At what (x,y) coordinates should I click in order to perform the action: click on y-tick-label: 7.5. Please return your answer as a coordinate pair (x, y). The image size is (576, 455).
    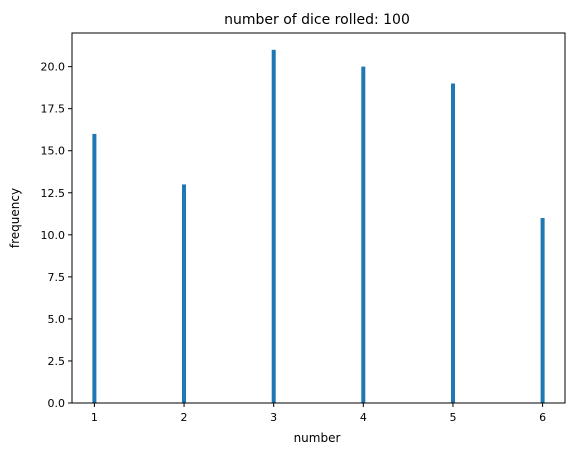
    Looking at the image, I should click on (57, 277).